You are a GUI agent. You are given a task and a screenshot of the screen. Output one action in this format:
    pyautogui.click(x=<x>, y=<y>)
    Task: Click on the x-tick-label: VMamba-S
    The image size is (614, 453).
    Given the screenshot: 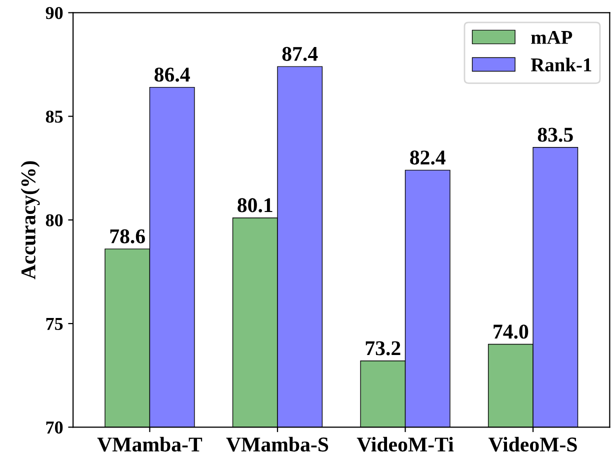 What is the action you would take?
    pyautogui.click(x=277, y=444)
    